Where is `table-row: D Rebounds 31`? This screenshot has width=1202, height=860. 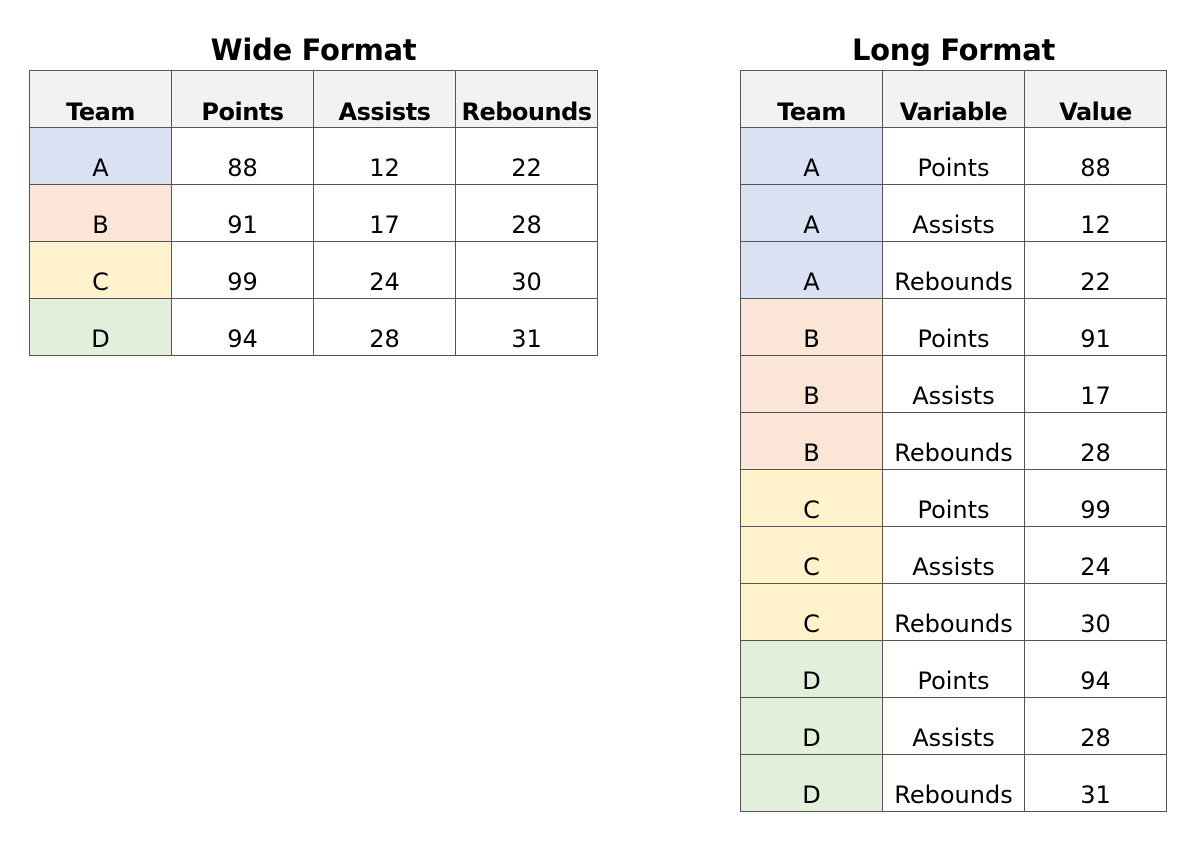
table-row: D Rebounds 31 is located at coordinates (953, 783).